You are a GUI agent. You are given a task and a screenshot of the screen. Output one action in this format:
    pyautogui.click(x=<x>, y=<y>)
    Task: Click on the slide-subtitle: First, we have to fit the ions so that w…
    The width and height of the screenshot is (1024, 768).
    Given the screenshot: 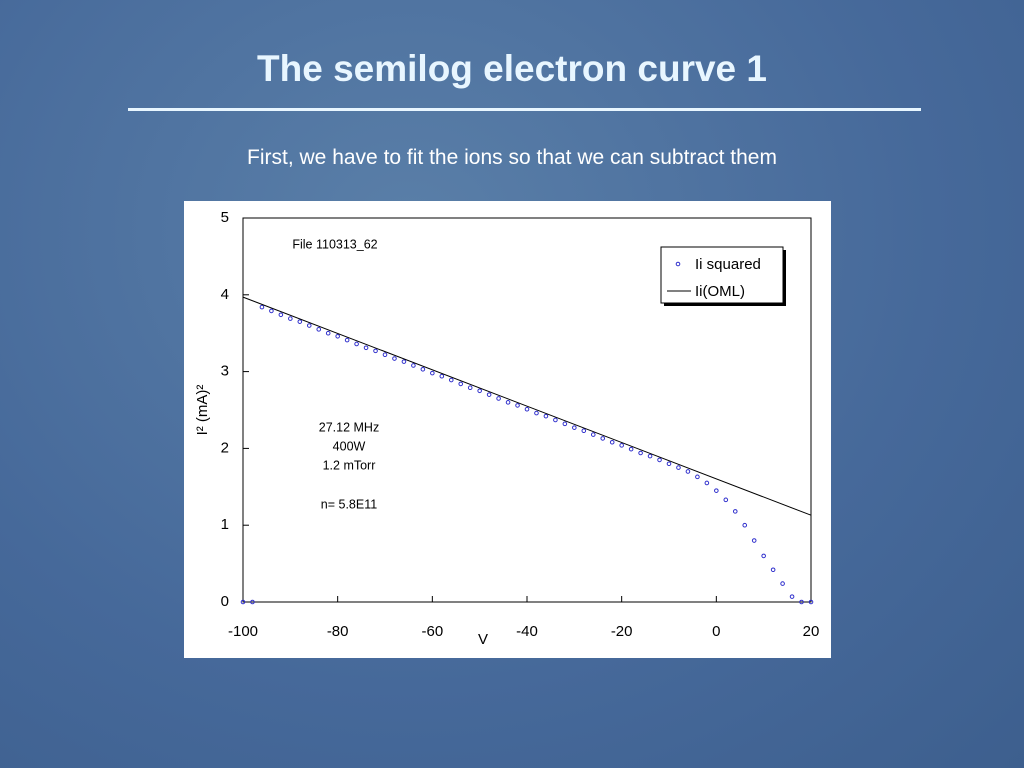 What is the action you would take?
    pyautogui.click(x=512, y=157)
    